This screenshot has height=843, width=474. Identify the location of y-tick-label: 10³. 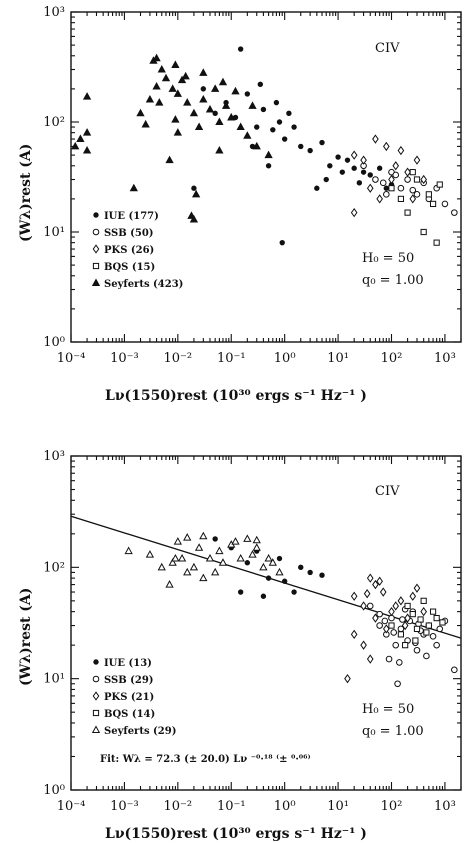
(54, 12).